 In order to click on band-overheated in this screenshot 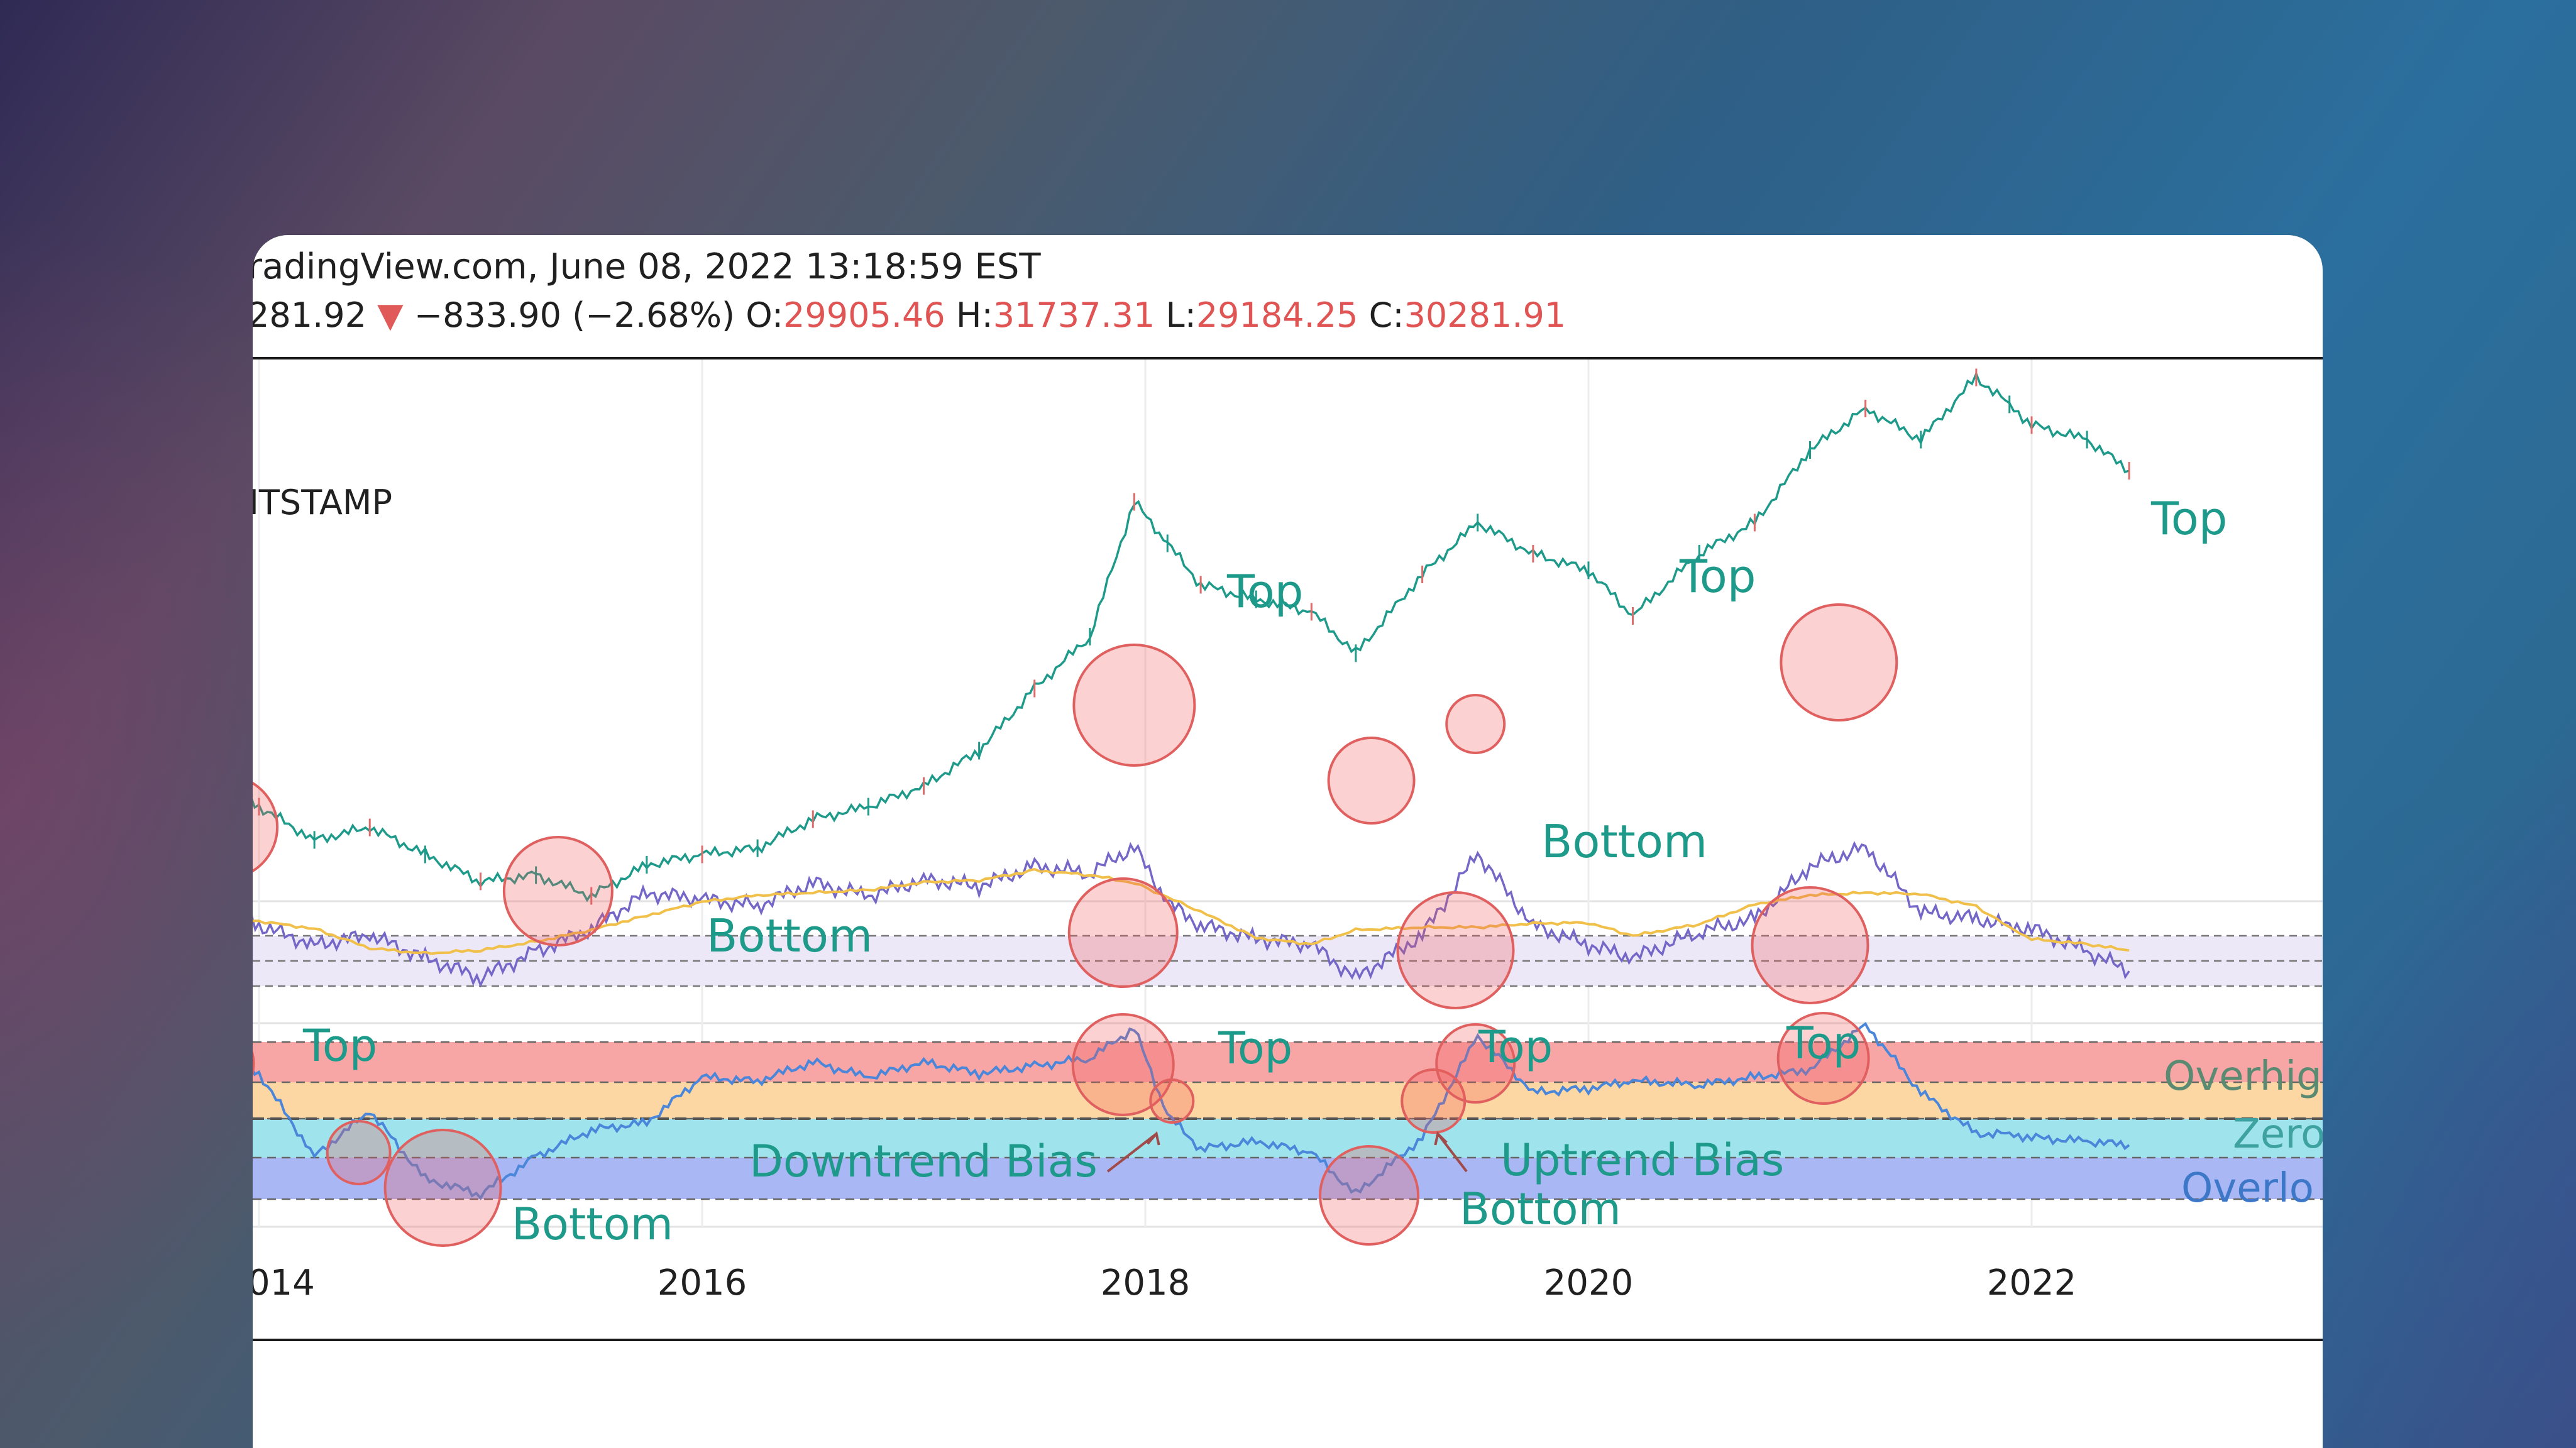, I will do `click(1288, 1062)`.